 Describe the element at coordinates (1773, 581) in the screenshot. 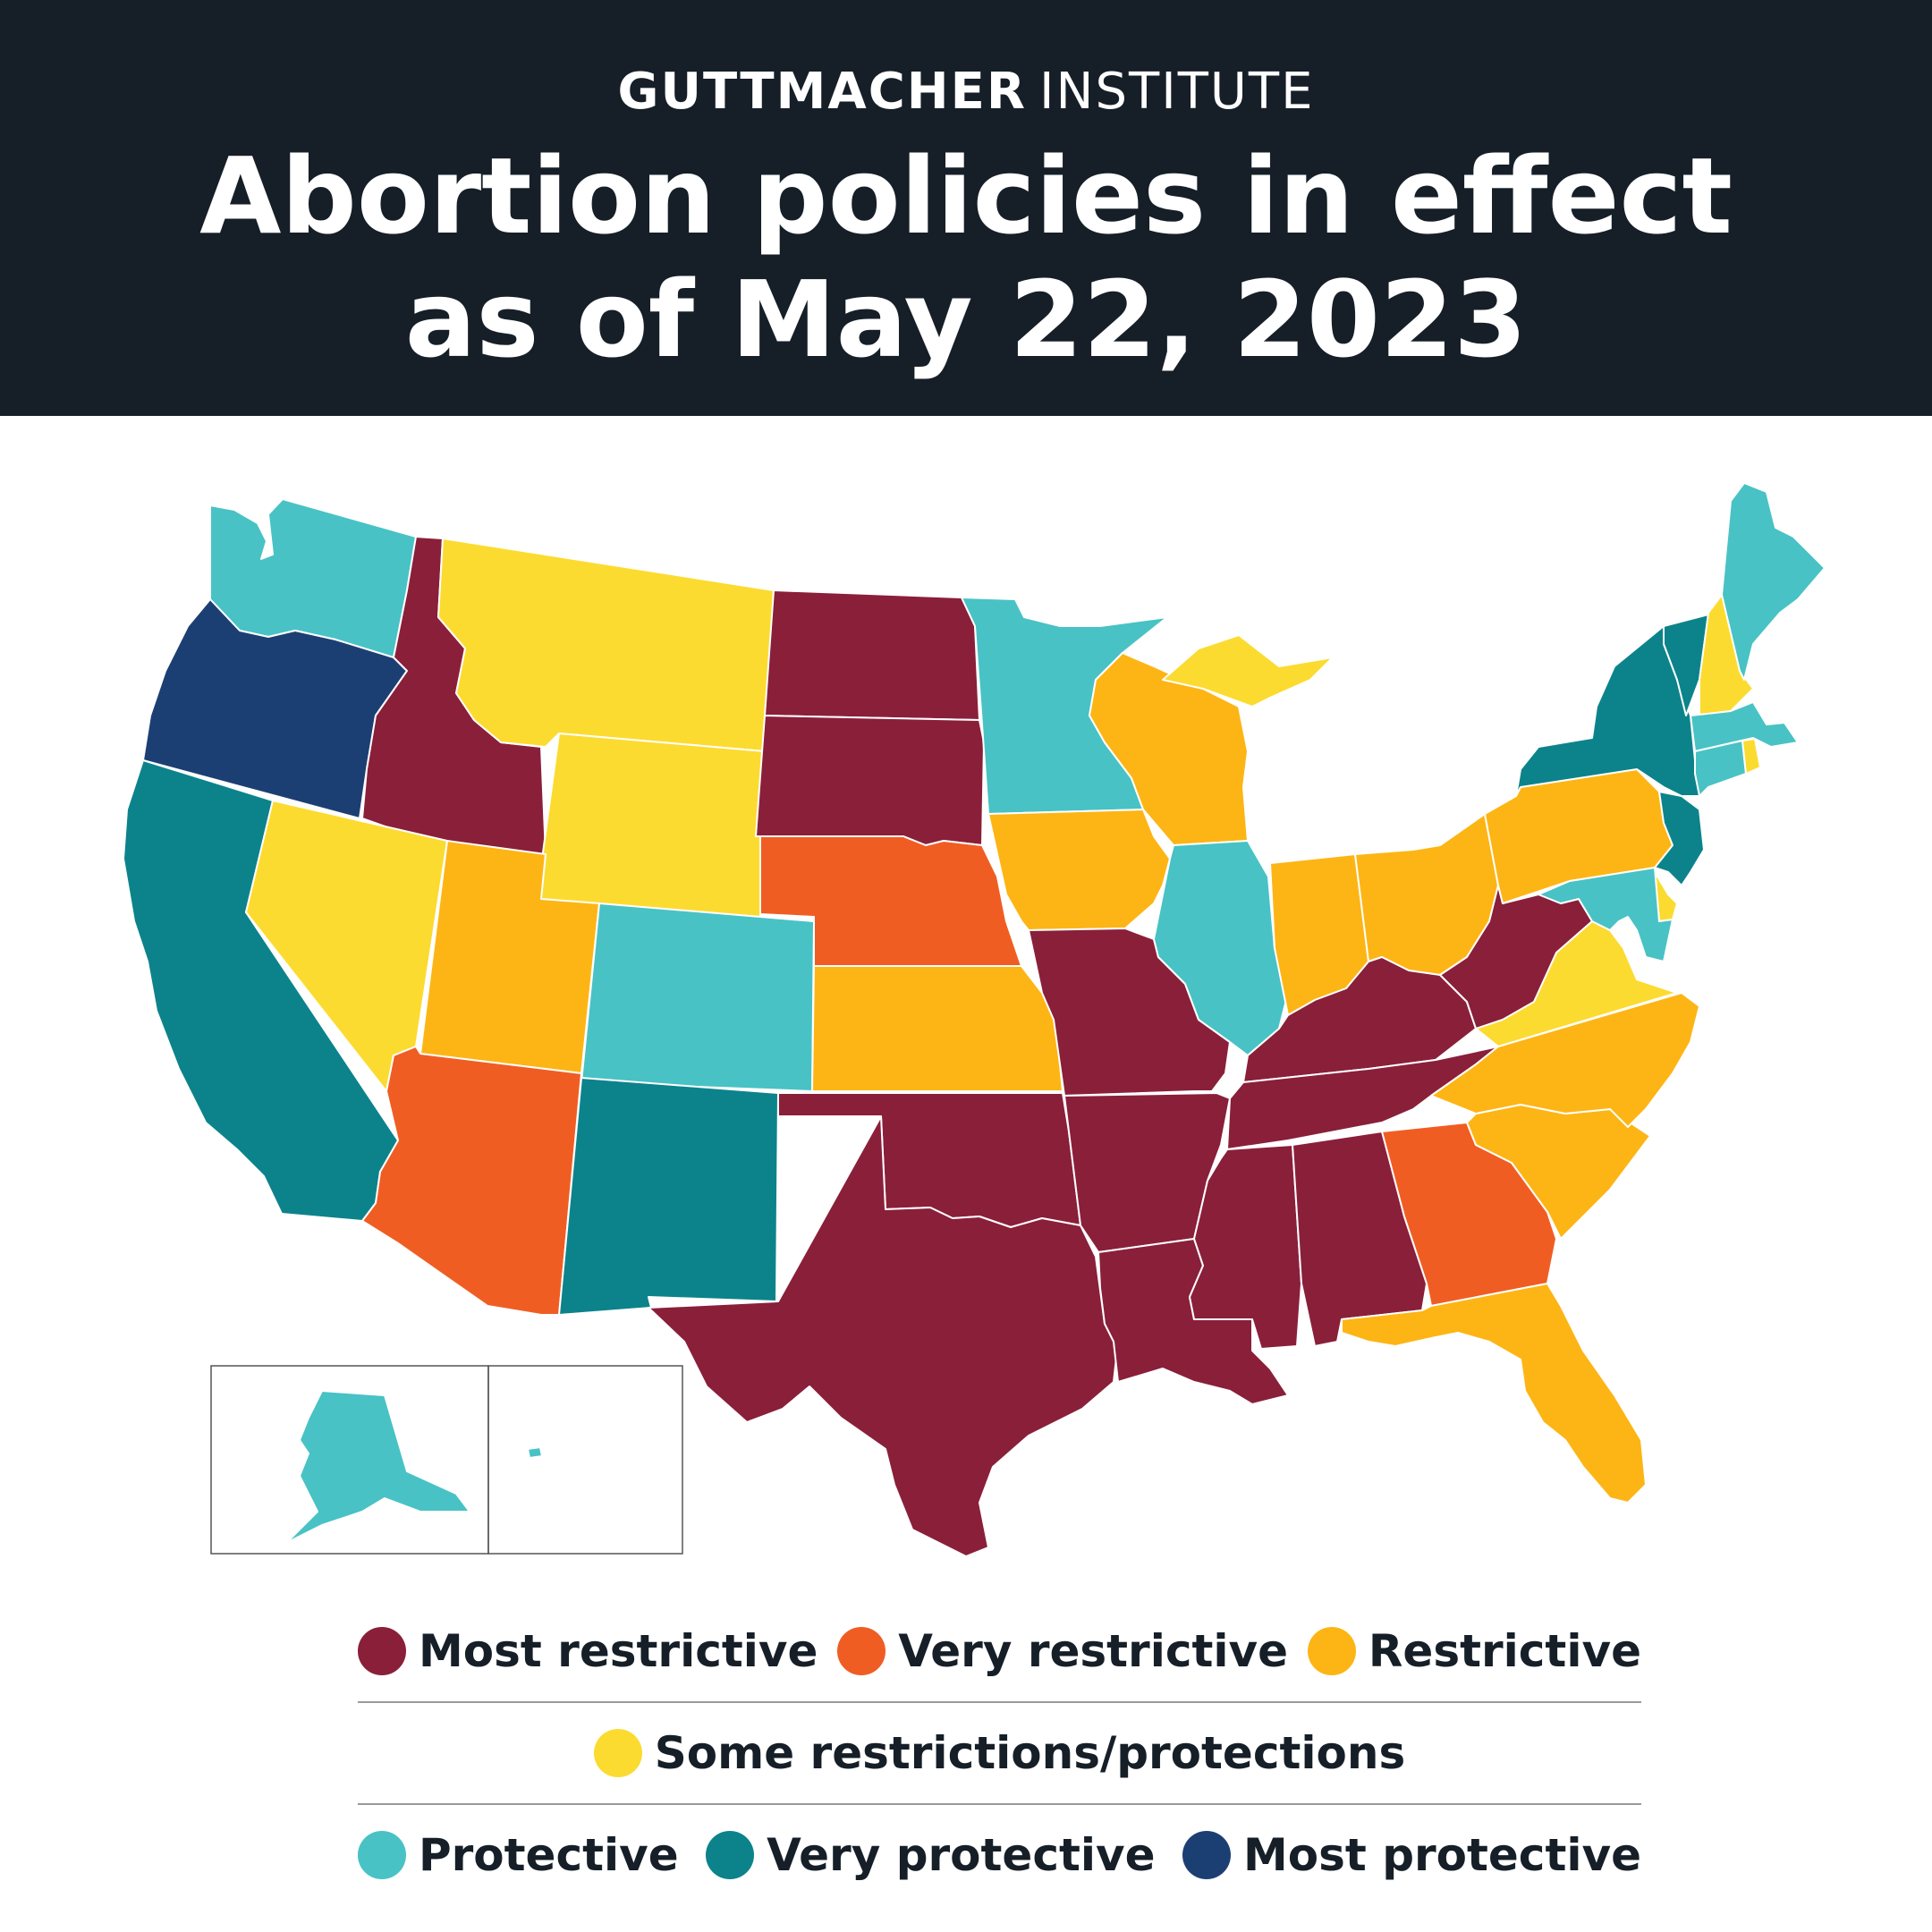

I see `state-me` at that location.